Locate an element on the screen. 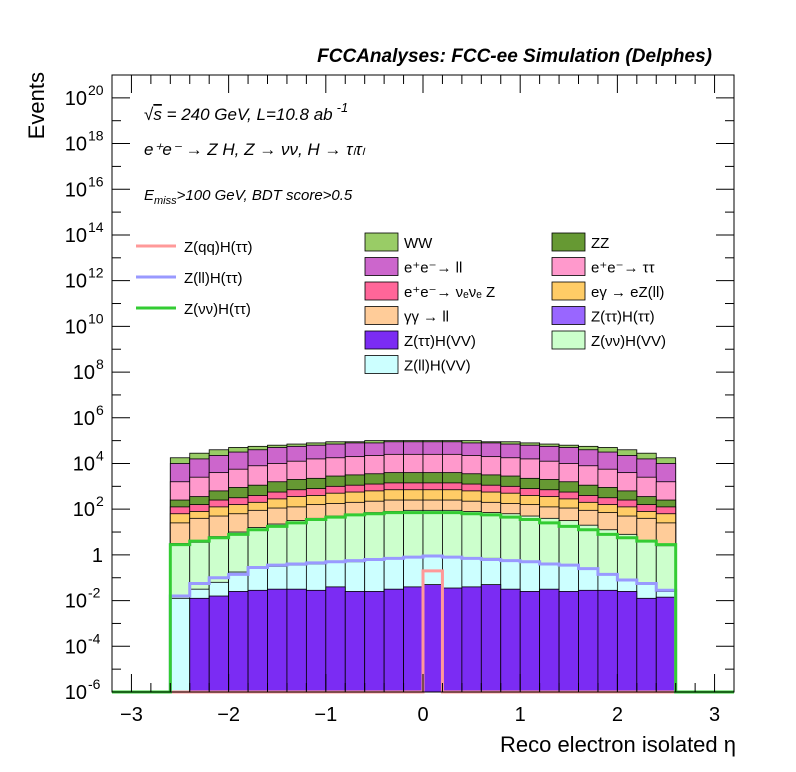 The height and width of the screenshot is (772, 796). svg-text:√s = 240 GeV, L=10.8 ab-1: √s = 240 GeV, L=10.8 ab -1 is located at coordinates (246, 112).